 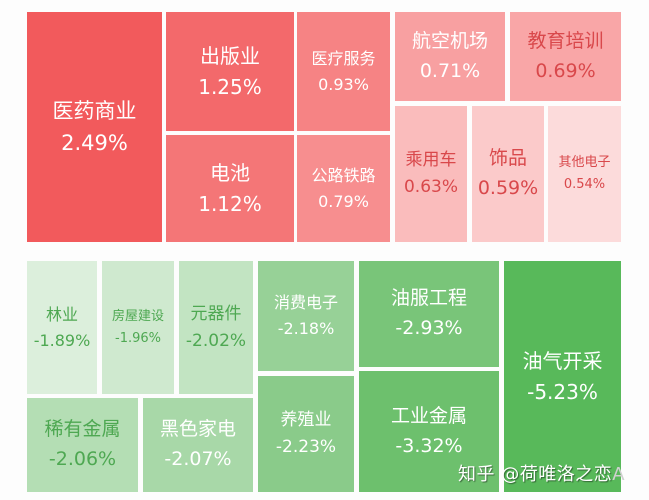 I want to click on tile-label: 电池, so click(x=230, y=172).